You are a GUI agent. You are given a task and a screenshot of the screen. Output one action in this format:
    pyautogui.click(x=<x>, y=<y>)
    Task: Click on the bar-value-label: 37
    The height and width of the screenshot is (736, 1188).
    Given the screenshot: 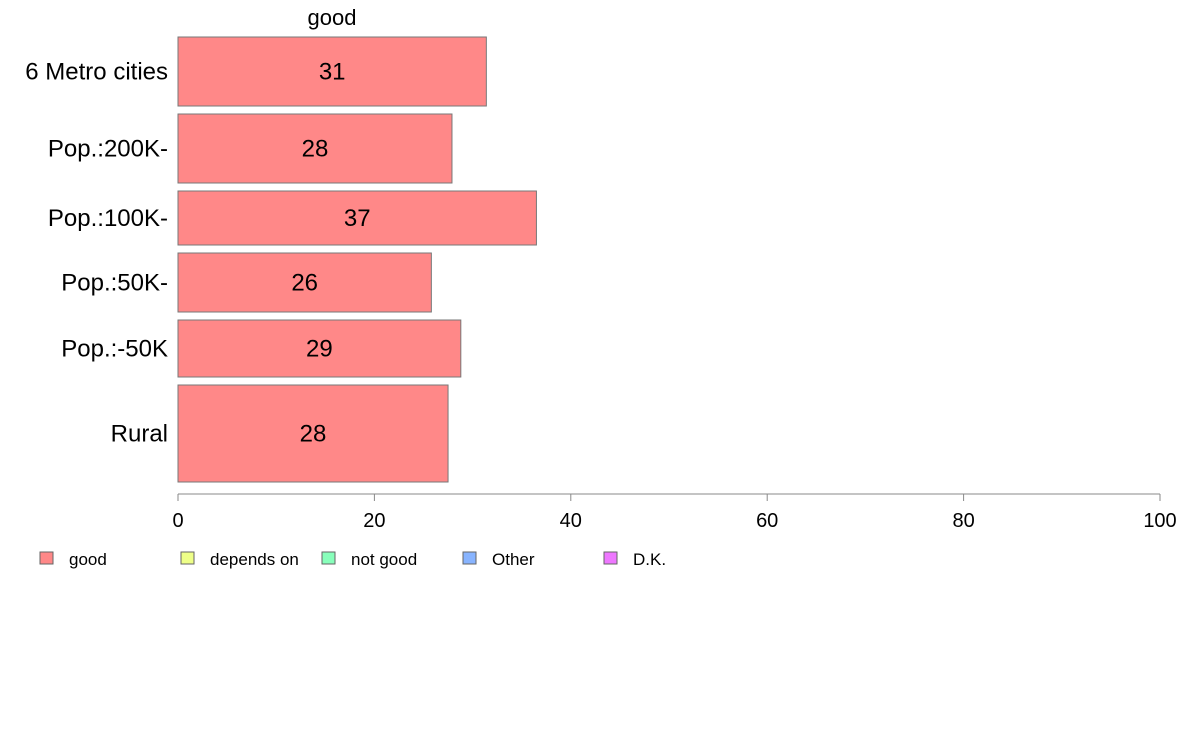 What is the action you would take?
    pyautogui.click(x=357, y=218)
    